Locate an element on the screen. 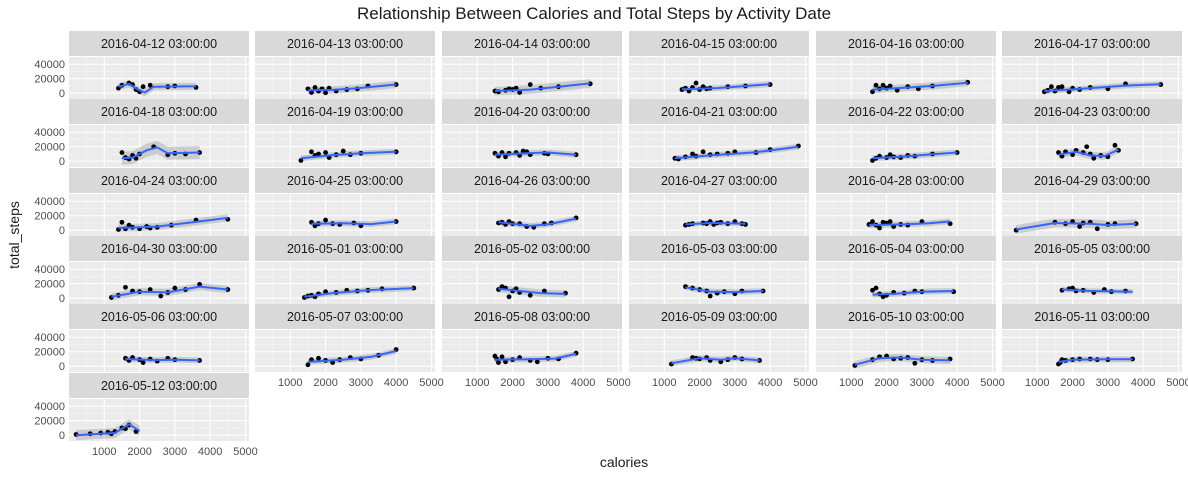  facet-panel: 2016-04-21 03:00:00 is located at coordinates (719, 133).